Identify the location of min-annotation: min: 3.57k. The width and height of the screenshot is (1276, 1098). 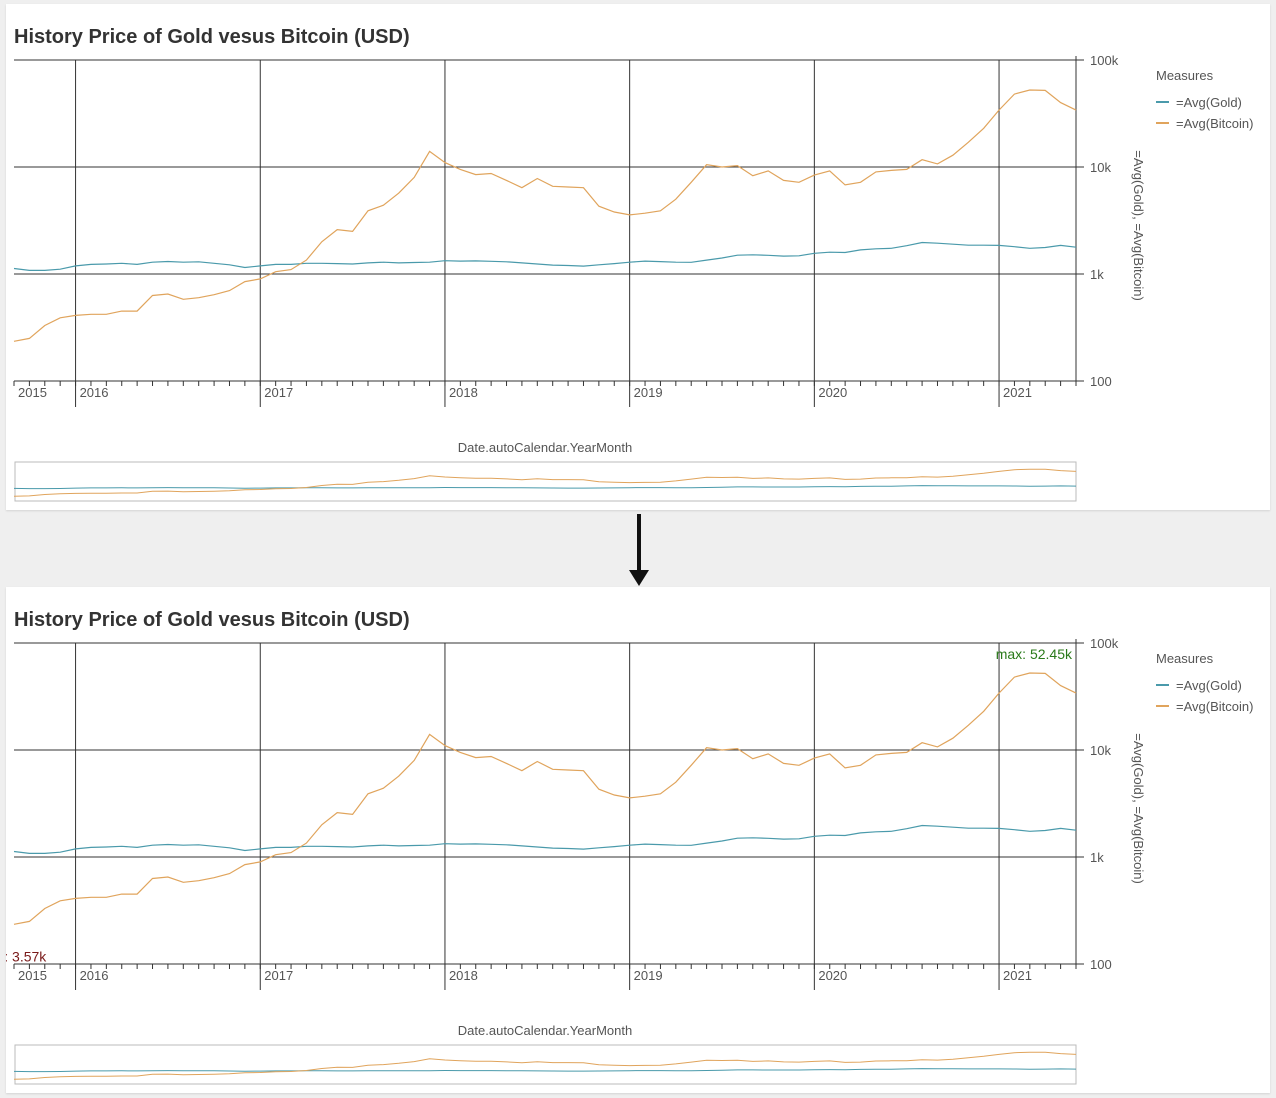
(26, 956).